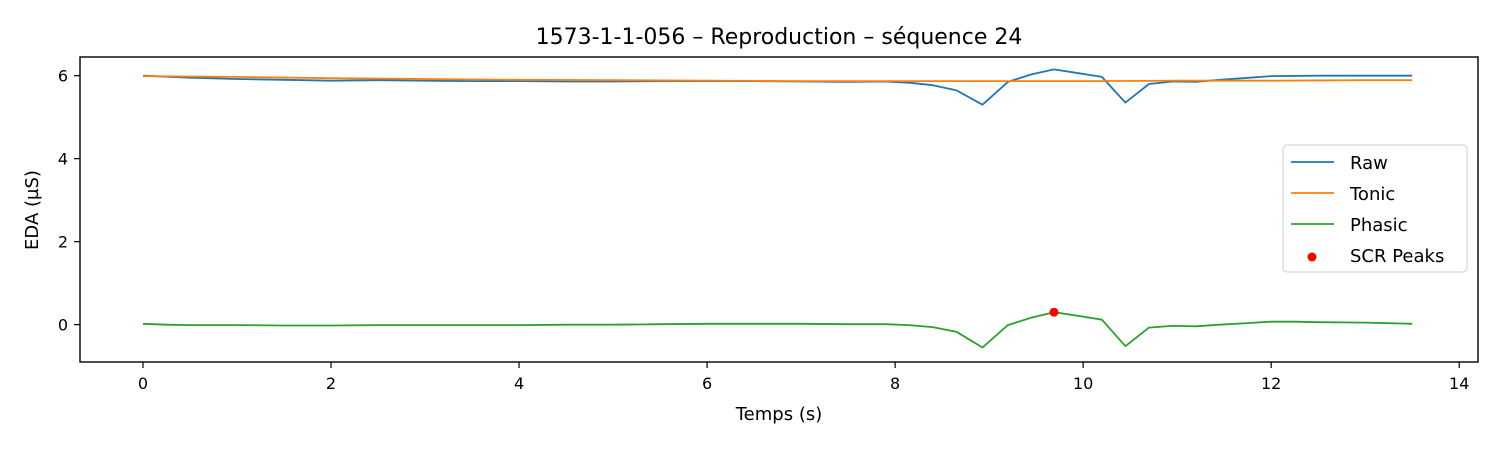 The height and width of the screenshot is (450, 1500). I want to click on x-tick-label: 12, so click(1271, 383).